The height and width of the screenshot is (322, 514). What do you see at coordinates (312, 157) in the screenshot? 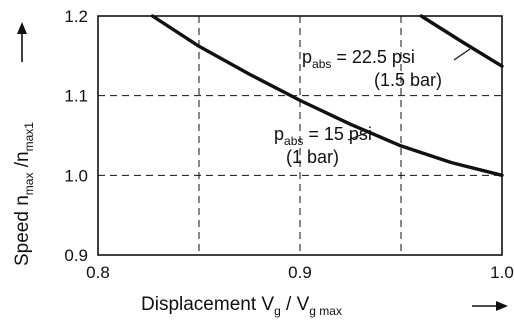
I see `annotation-15psi-bar: (1 bar)` at bounding box center [312, 157].